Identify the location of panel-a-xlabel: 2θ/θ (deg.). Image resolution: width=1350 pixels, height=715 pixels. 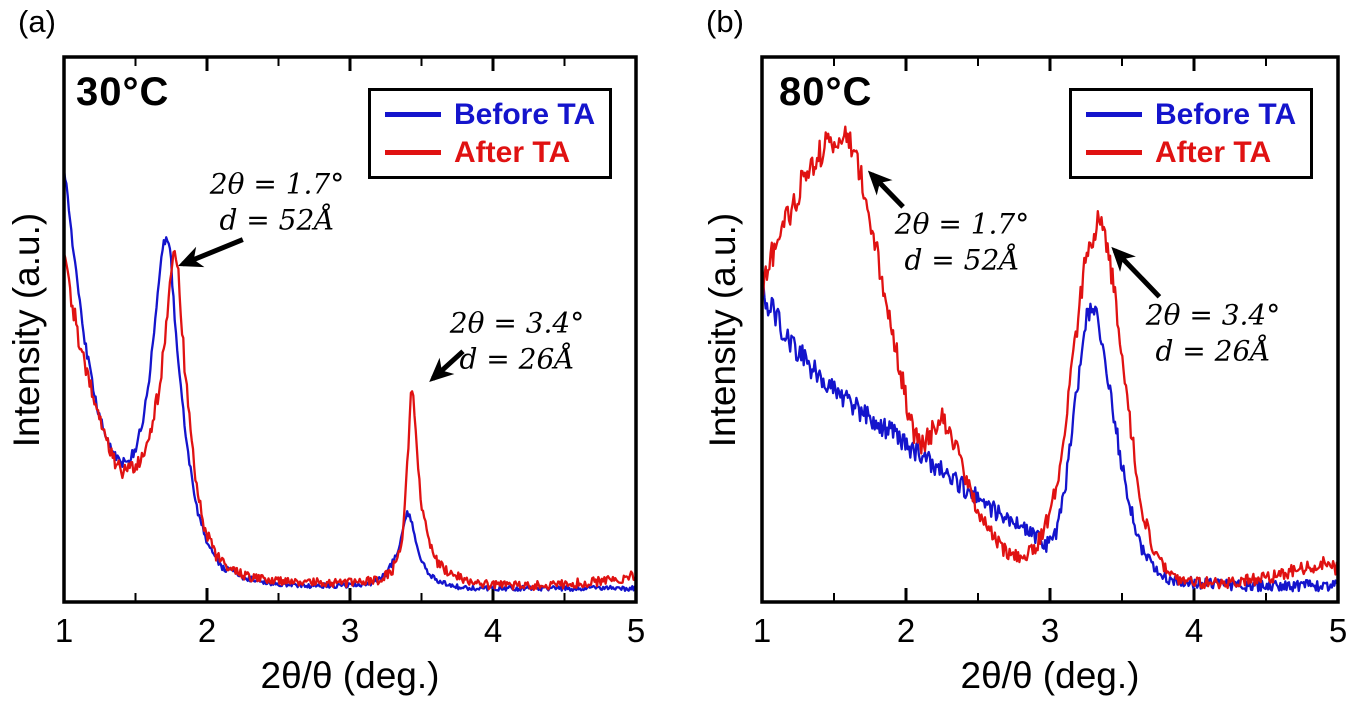
(350, 675).